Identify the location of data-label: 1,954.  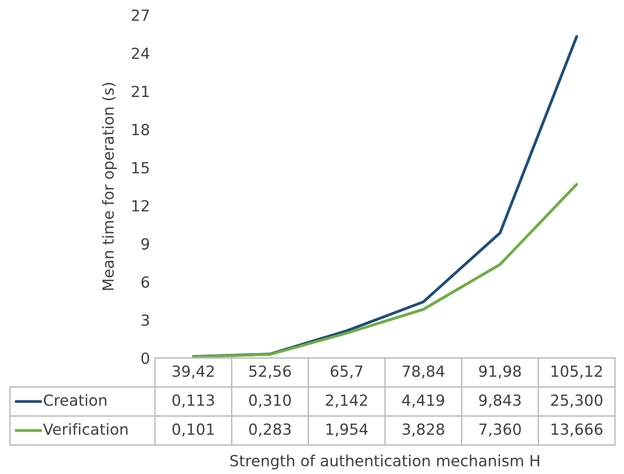
(347, 429).